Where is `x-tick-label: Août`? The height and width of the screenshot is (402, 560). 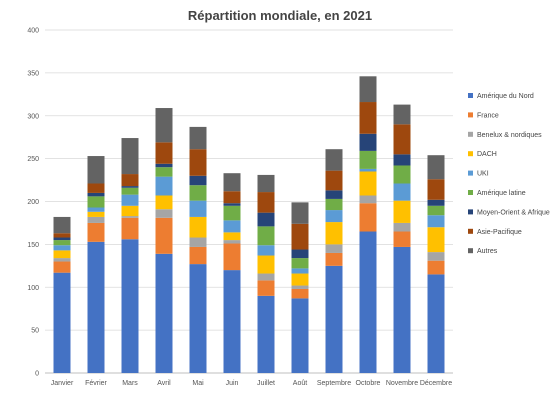 x-tick-label: Août is located at coordinates (300, 383).